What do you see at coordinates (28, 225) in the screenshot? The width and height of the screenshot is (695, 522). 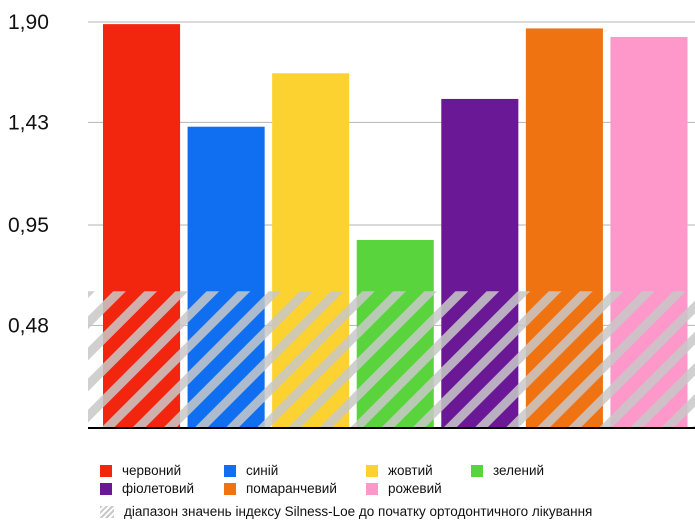 I see `y-tick-label-1: 0,95` at bounding box center [28, 225].